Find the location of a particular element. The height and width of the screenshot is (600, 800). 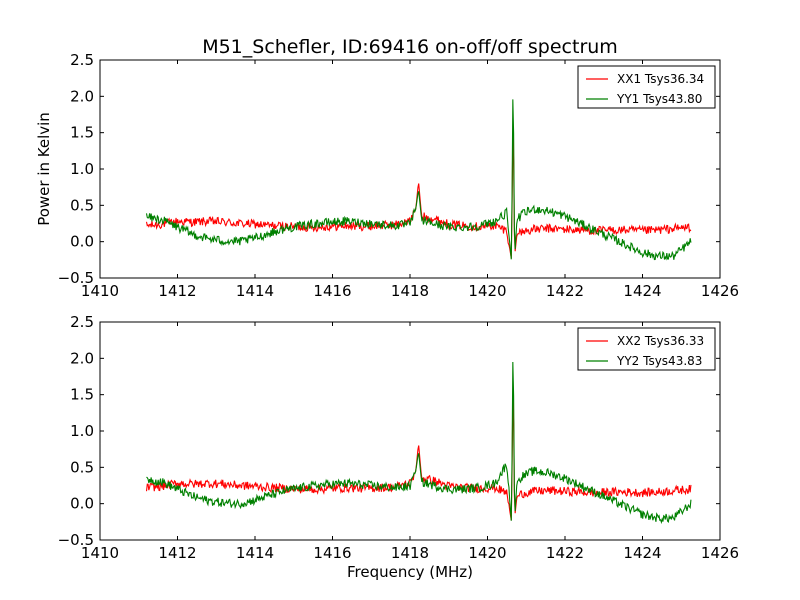

x-axis-label: Frequency (MHz) is located at coordinates (410, 572).